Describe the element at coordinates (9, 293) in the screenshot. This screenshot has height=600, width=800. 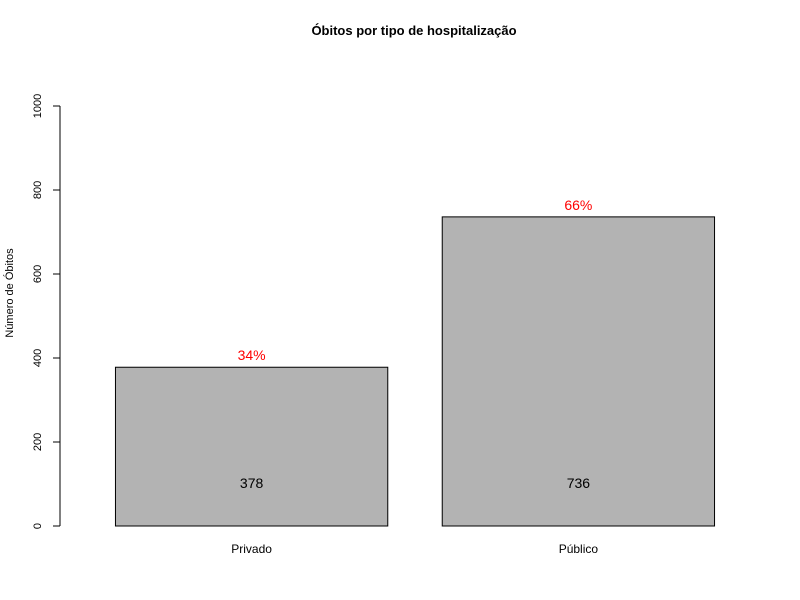
I see `y-axis-label: Número de Óbitos` at that location.